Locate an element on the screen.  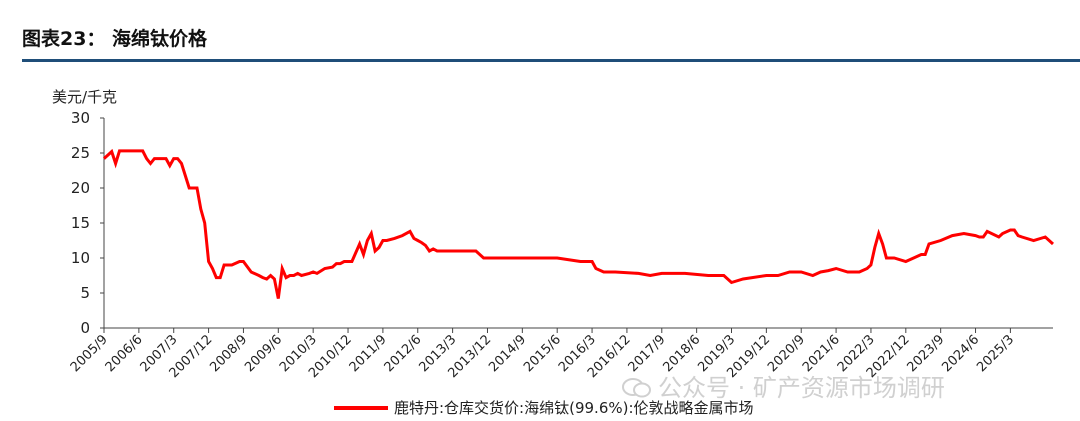
y-tick-label: 10 is located at coordinates (80, 258).